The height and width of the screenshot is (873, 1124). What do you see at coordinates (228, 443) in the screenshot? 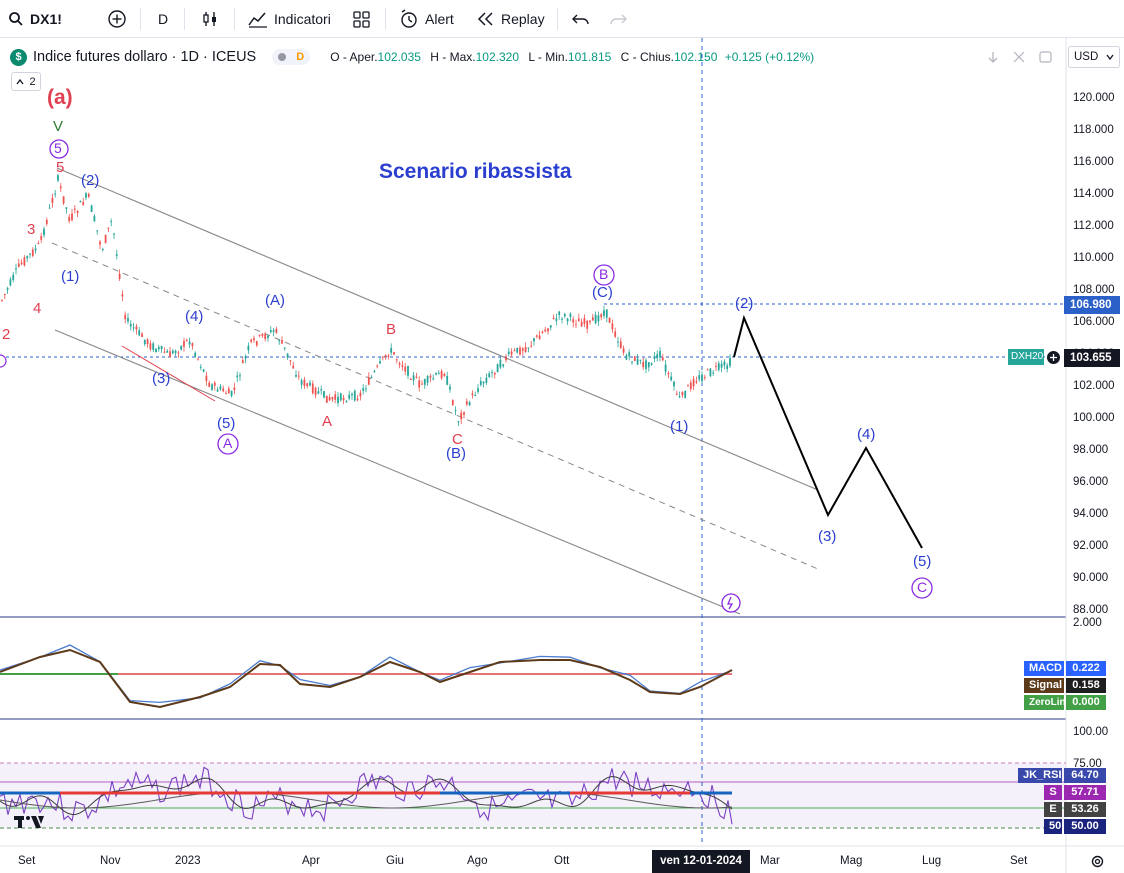
I see `wave-label-A-circle: A` at bounding box center [228, 443].